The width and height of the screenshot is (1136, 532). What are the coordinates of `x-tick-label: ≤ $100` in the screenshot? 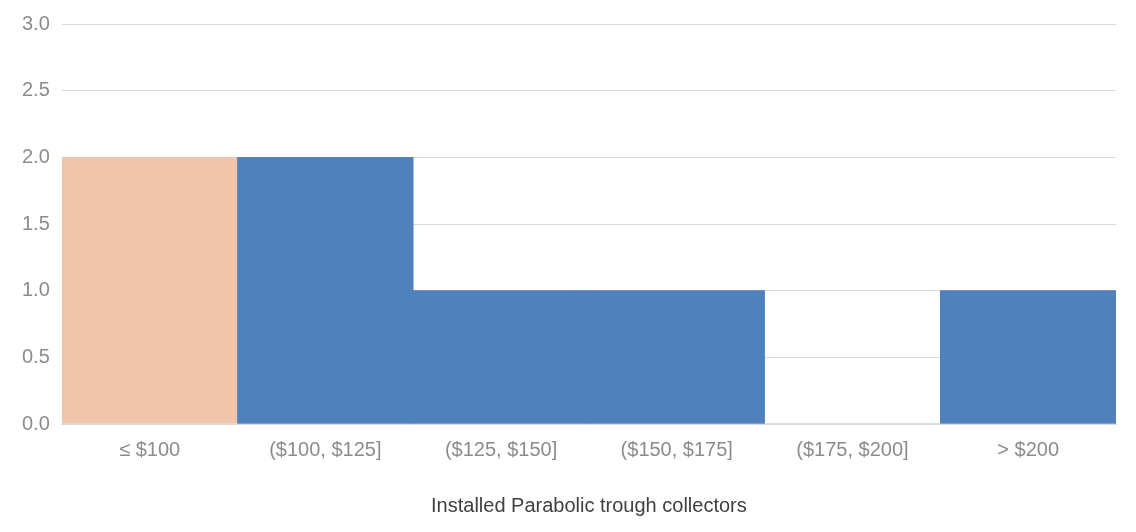 It's located at (150, 448).